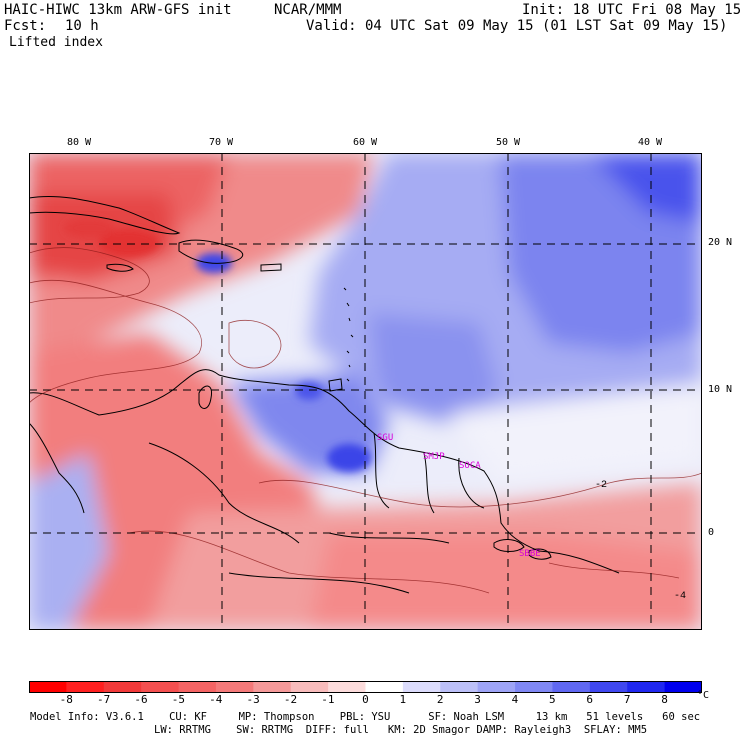 The width and height of the screenshot is (740, 740). Describe the element at coordinates (308, 10) in the screenshot. I see `center-label: NCAR/MMM` at that location.